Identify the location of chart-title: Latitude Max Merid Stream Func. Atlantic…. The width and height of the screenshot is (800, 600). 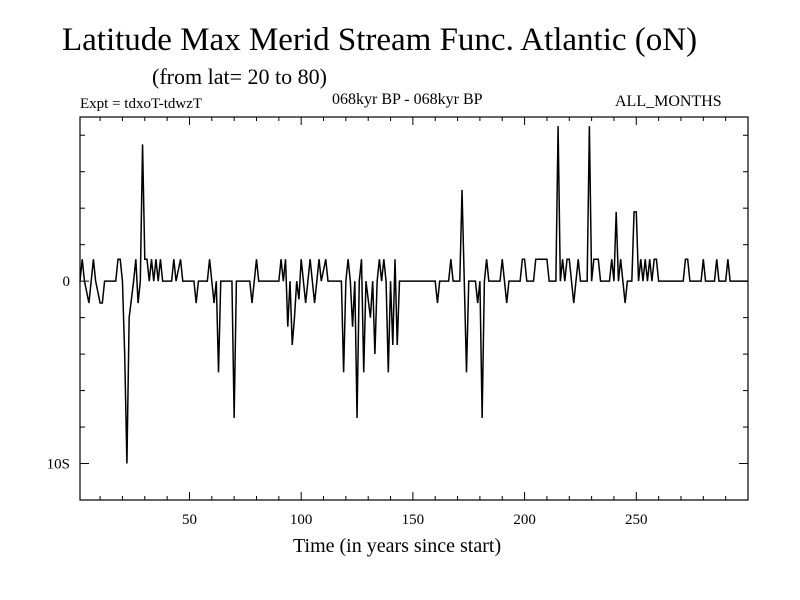
(380, 40).